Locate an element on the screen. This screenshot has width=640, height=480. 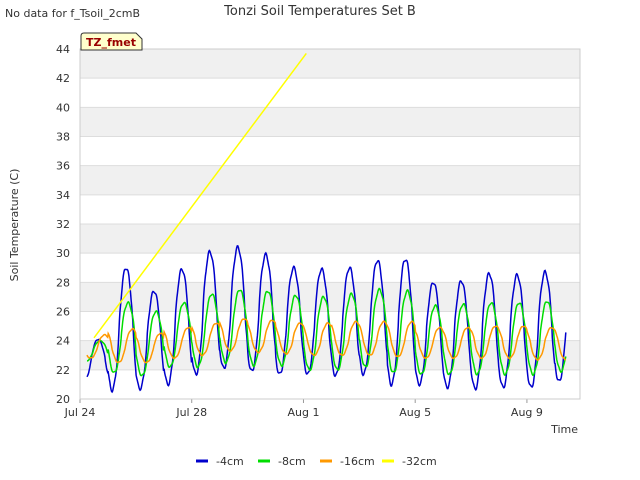
station-badge: TZ_fmet is located at coordinates (111, 41).